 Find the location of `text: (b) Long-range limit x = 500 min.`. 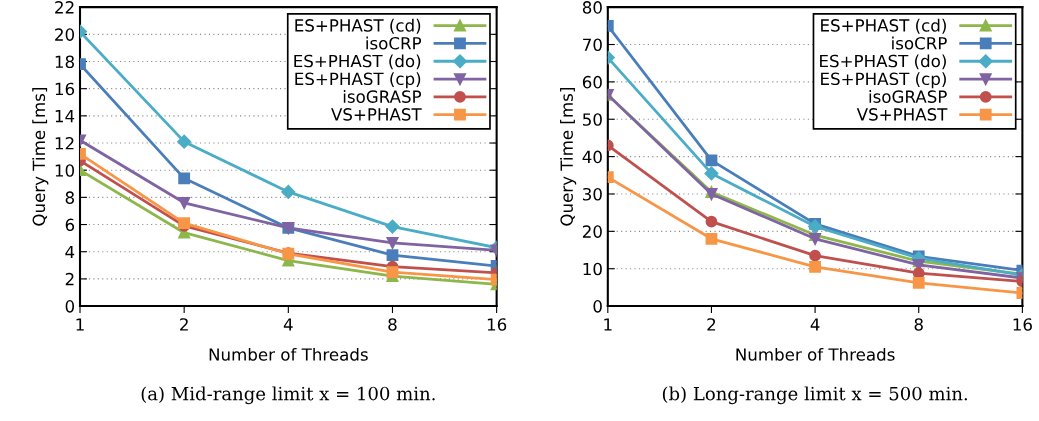

text: (b) Long-range limit x = 500 min. is located at coordinates (815, 395).